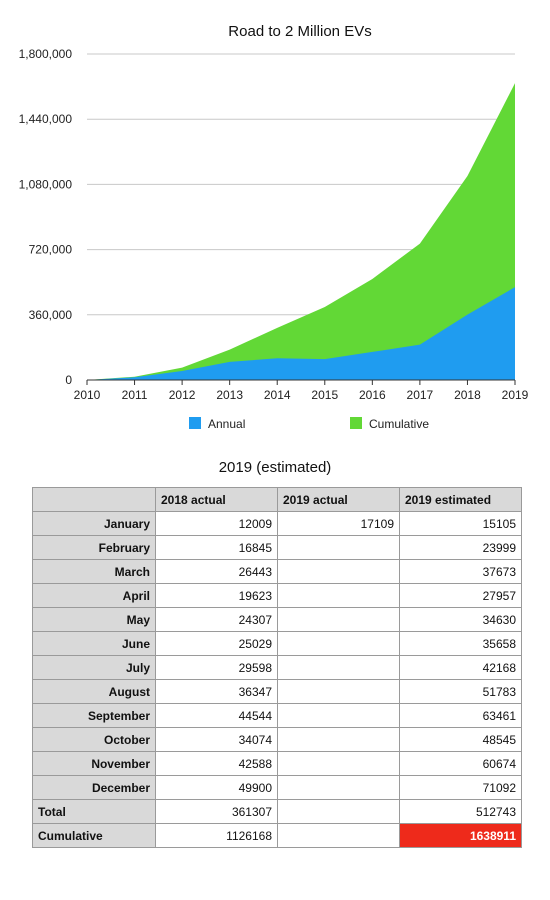 Image resolution: width=550 pixels, height=900 pixels. Describe the element at coordinates (94, 835) in the screenshot. I see `row-label: Cumulative` at that location.